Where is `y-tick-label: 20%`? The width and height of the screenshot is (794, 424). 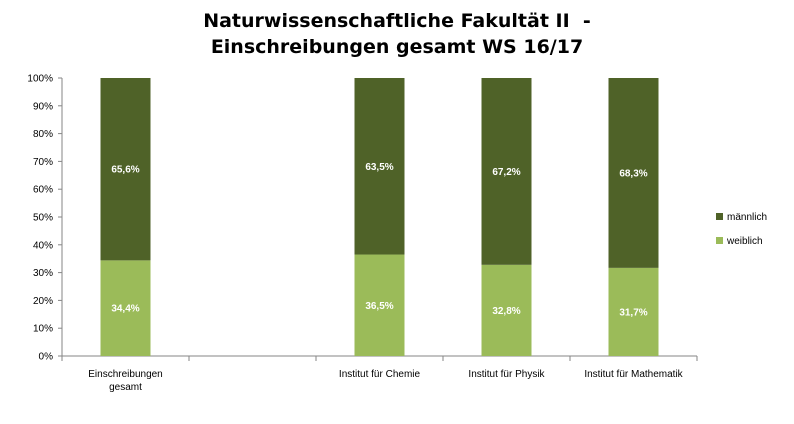 y-tick-label: 20% is located at coordinates (43, 301).